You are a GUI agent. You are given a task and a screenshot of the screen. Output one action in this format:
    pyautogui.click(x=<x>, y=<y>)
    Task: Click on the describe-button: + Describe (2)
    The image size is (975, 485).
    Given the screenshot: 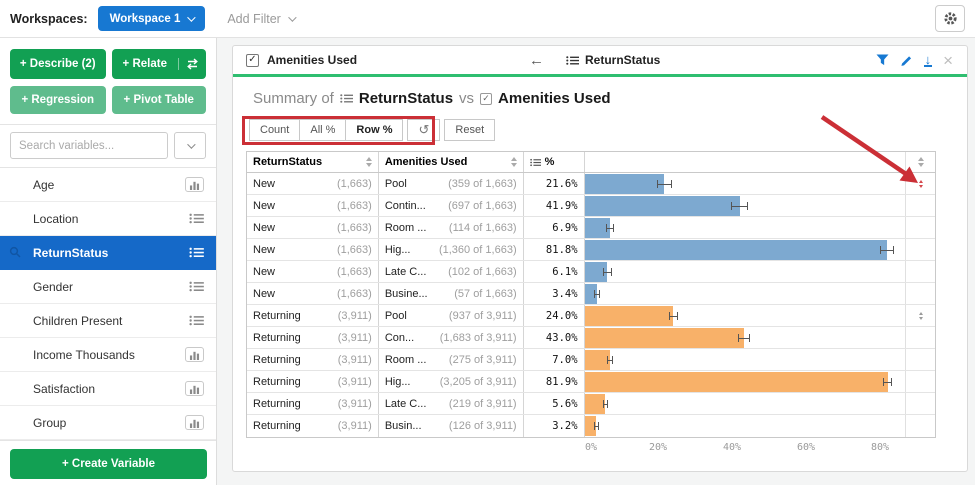 What is the action you would take?
    pyautogui.click(x=58, y=64)
    